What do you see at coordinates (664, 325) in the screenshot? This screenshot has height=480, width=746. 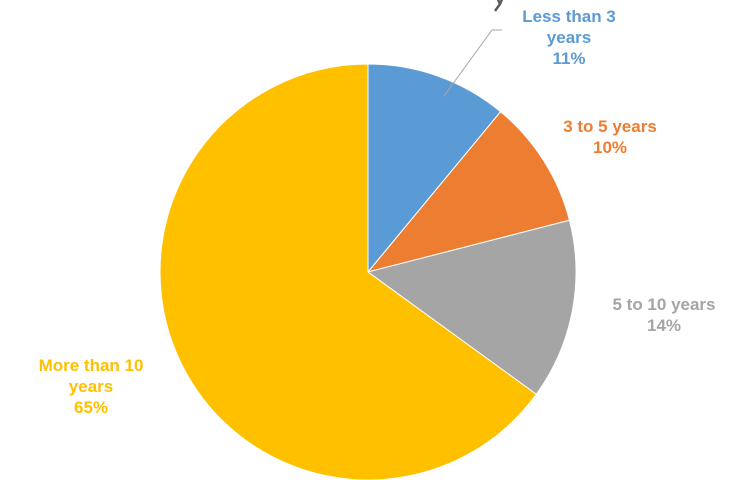 I see `data-label-value: 14%` at bounding box center [664, 325].